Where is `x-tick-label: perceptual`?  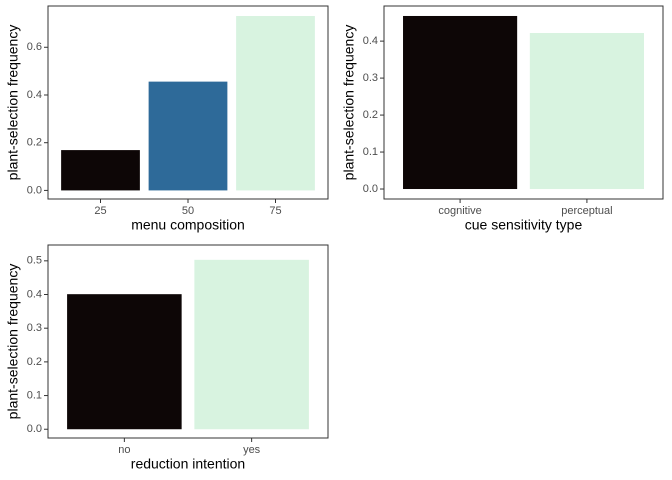
x-tick-label: perceptual is located at coordinates (586, 211).